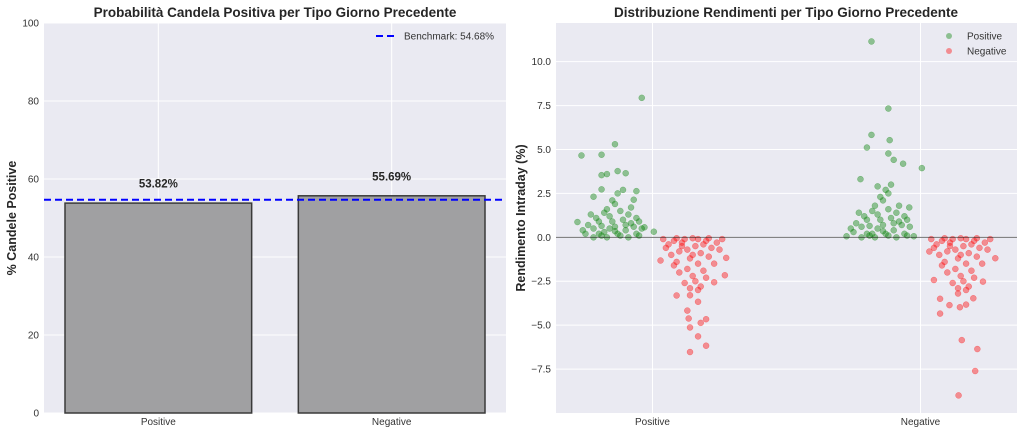  I want to click on legend-label-positive: Positive, so click(984, 37).